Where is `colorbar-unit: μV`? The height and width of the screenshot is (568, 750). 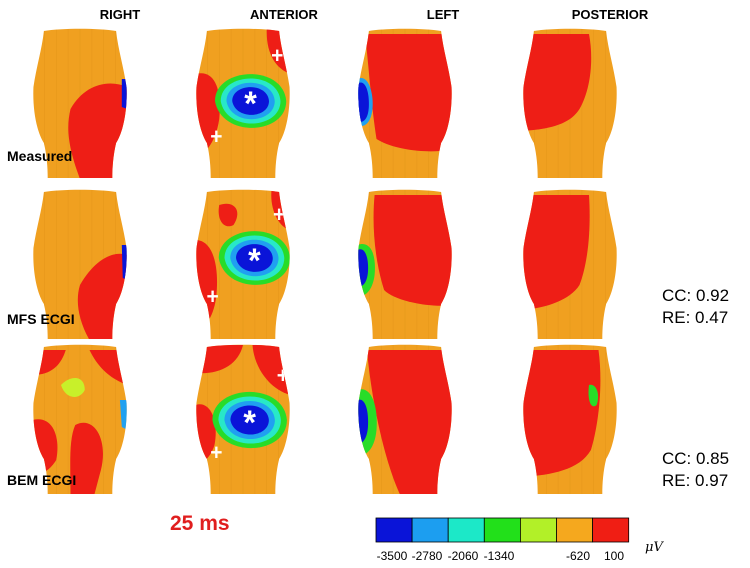
colorbar-unit: μV is located at coordinates (654, 547).